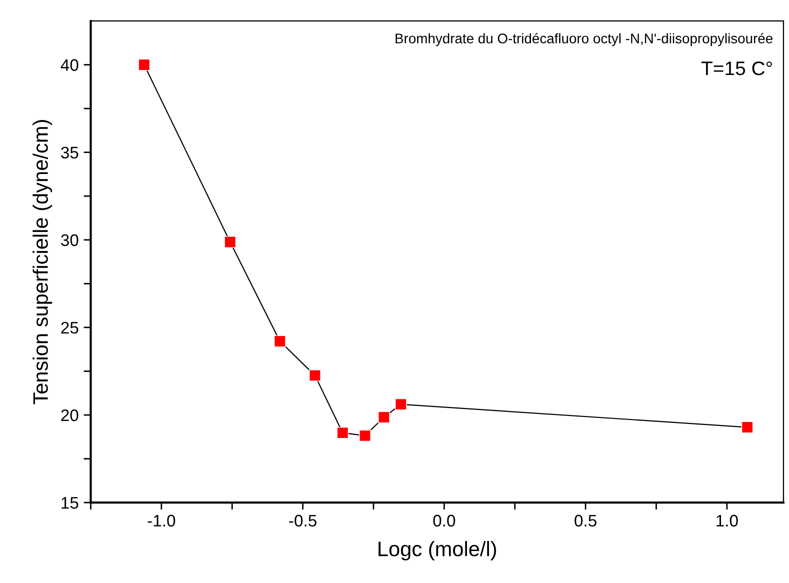  Describe the element at coordinates (69, 328) in the screenshot. I see `y-tick-label: 25` at that location.